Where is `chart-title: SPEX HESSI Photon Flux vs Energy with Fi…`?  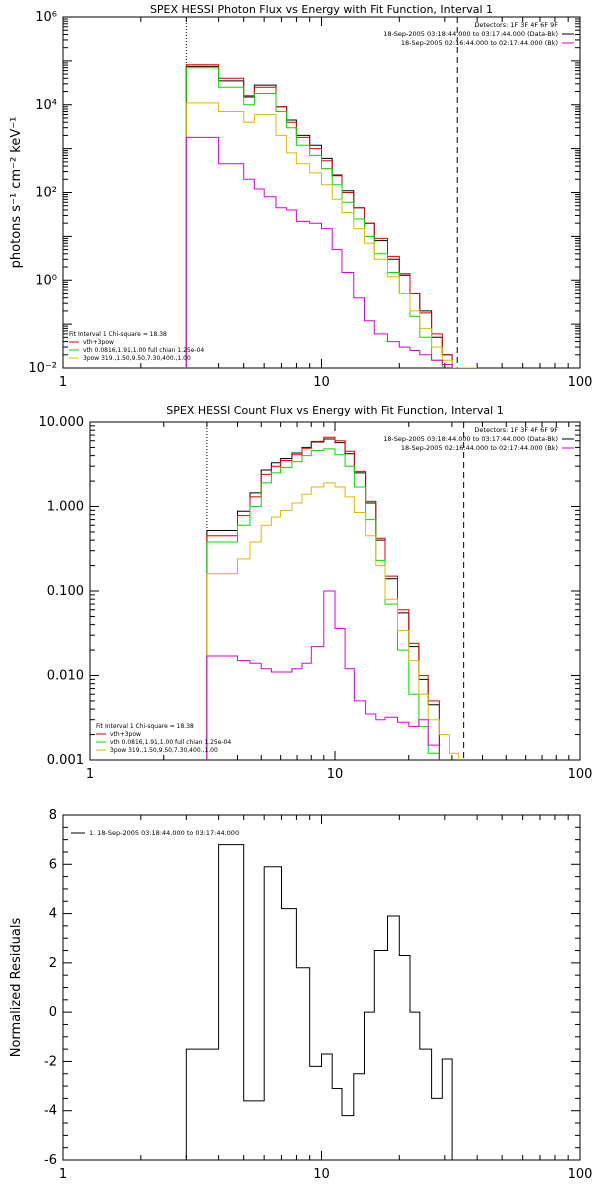 chart-title: SPEX HESSI Photon Flux vs Energy with Fi… is located at coordinates (321, 9).